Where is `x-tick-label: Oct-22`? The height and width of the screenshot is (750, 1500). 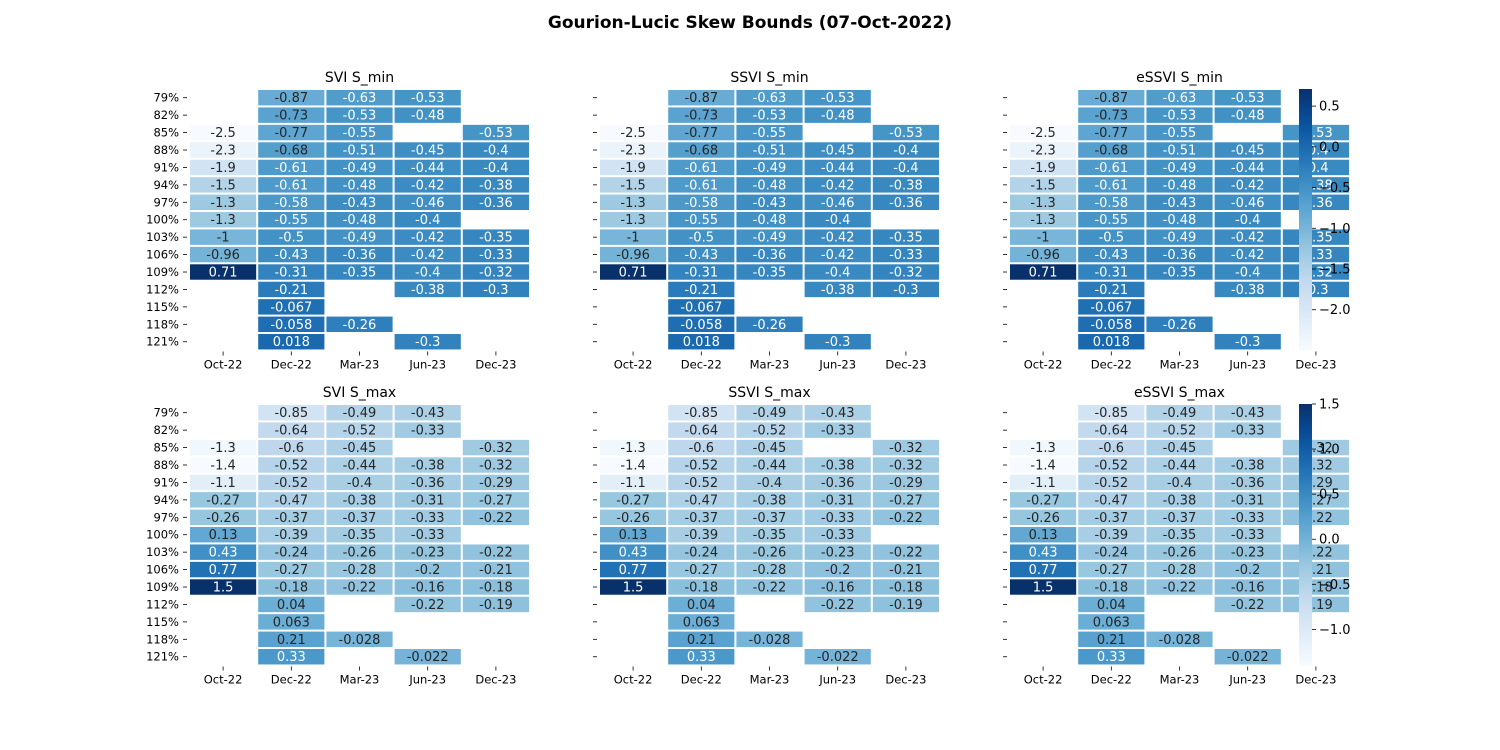
x-tick-label: Oct-22 is located at coordinates (633, 364).